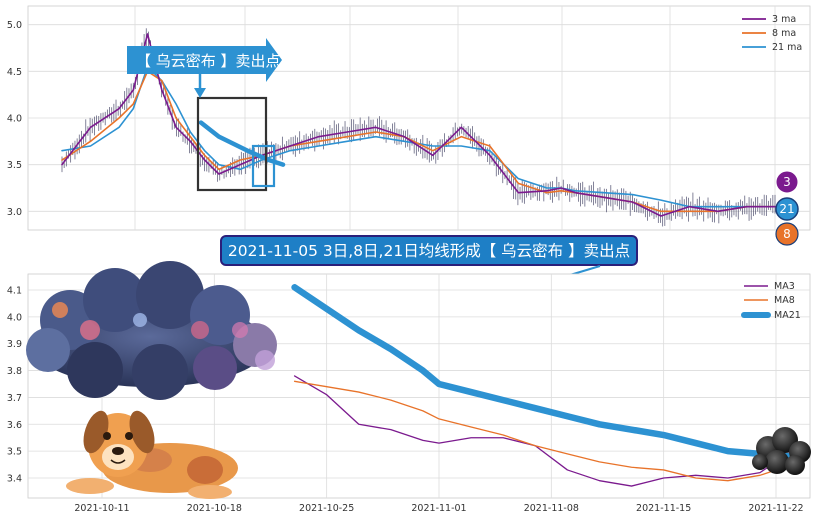 The image size is (816, 520). I want to click on top-y-tick-label: 5.0, so click(14, 25).